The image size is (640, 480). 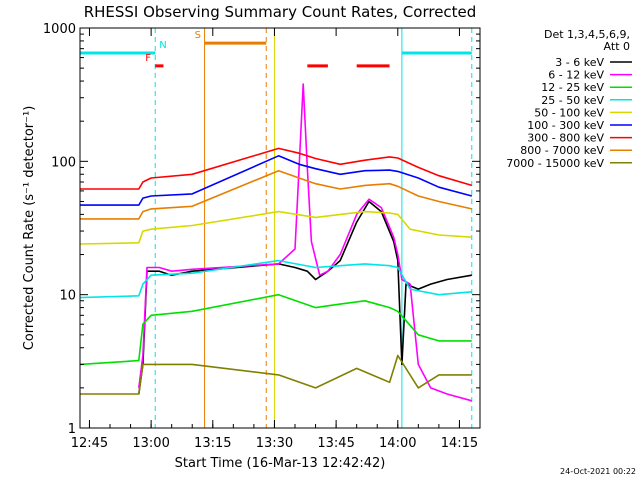 What do you see at coordinates (555, 163) in the screenshot?
I see `legend-label-9: 7000 - 15000 keV` at bounding box center [555, 163].